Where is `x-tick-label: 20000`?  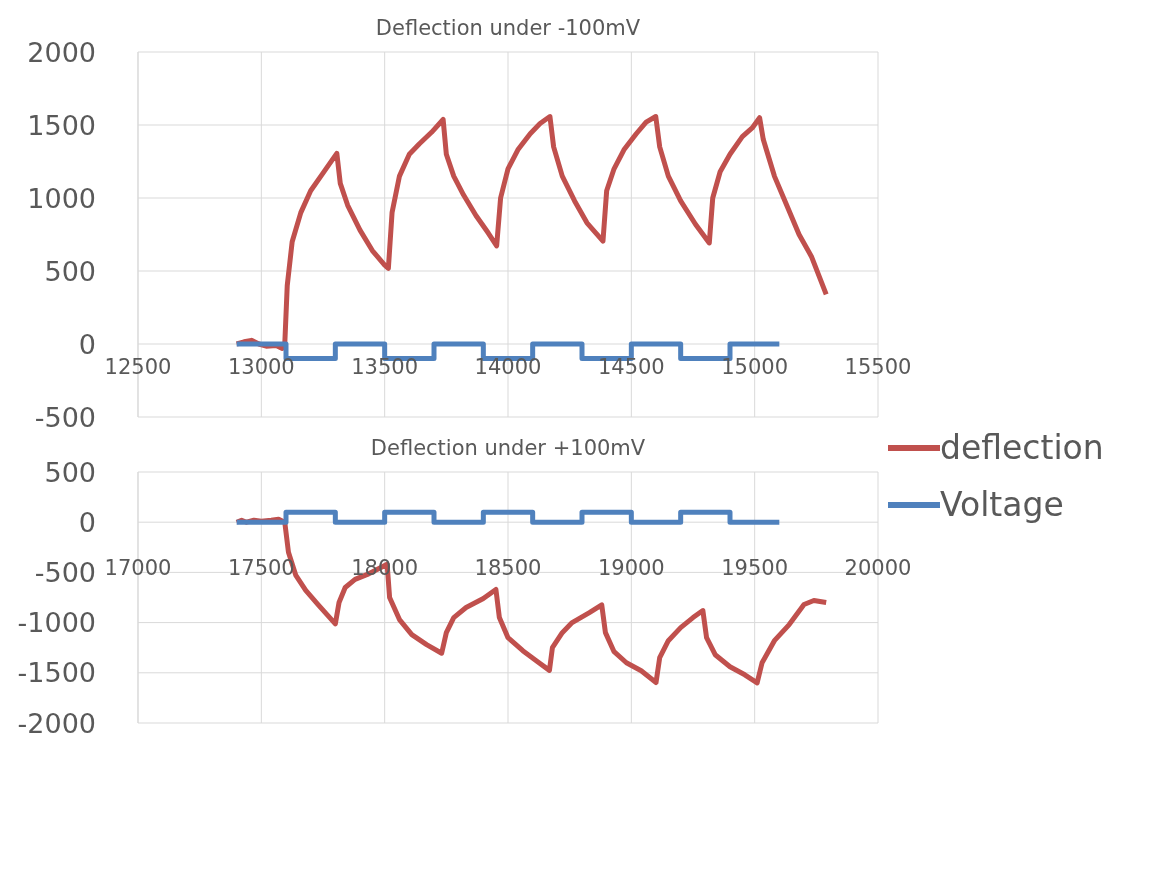 x-tick-label: 20000 is located at coordinates (878, 568).